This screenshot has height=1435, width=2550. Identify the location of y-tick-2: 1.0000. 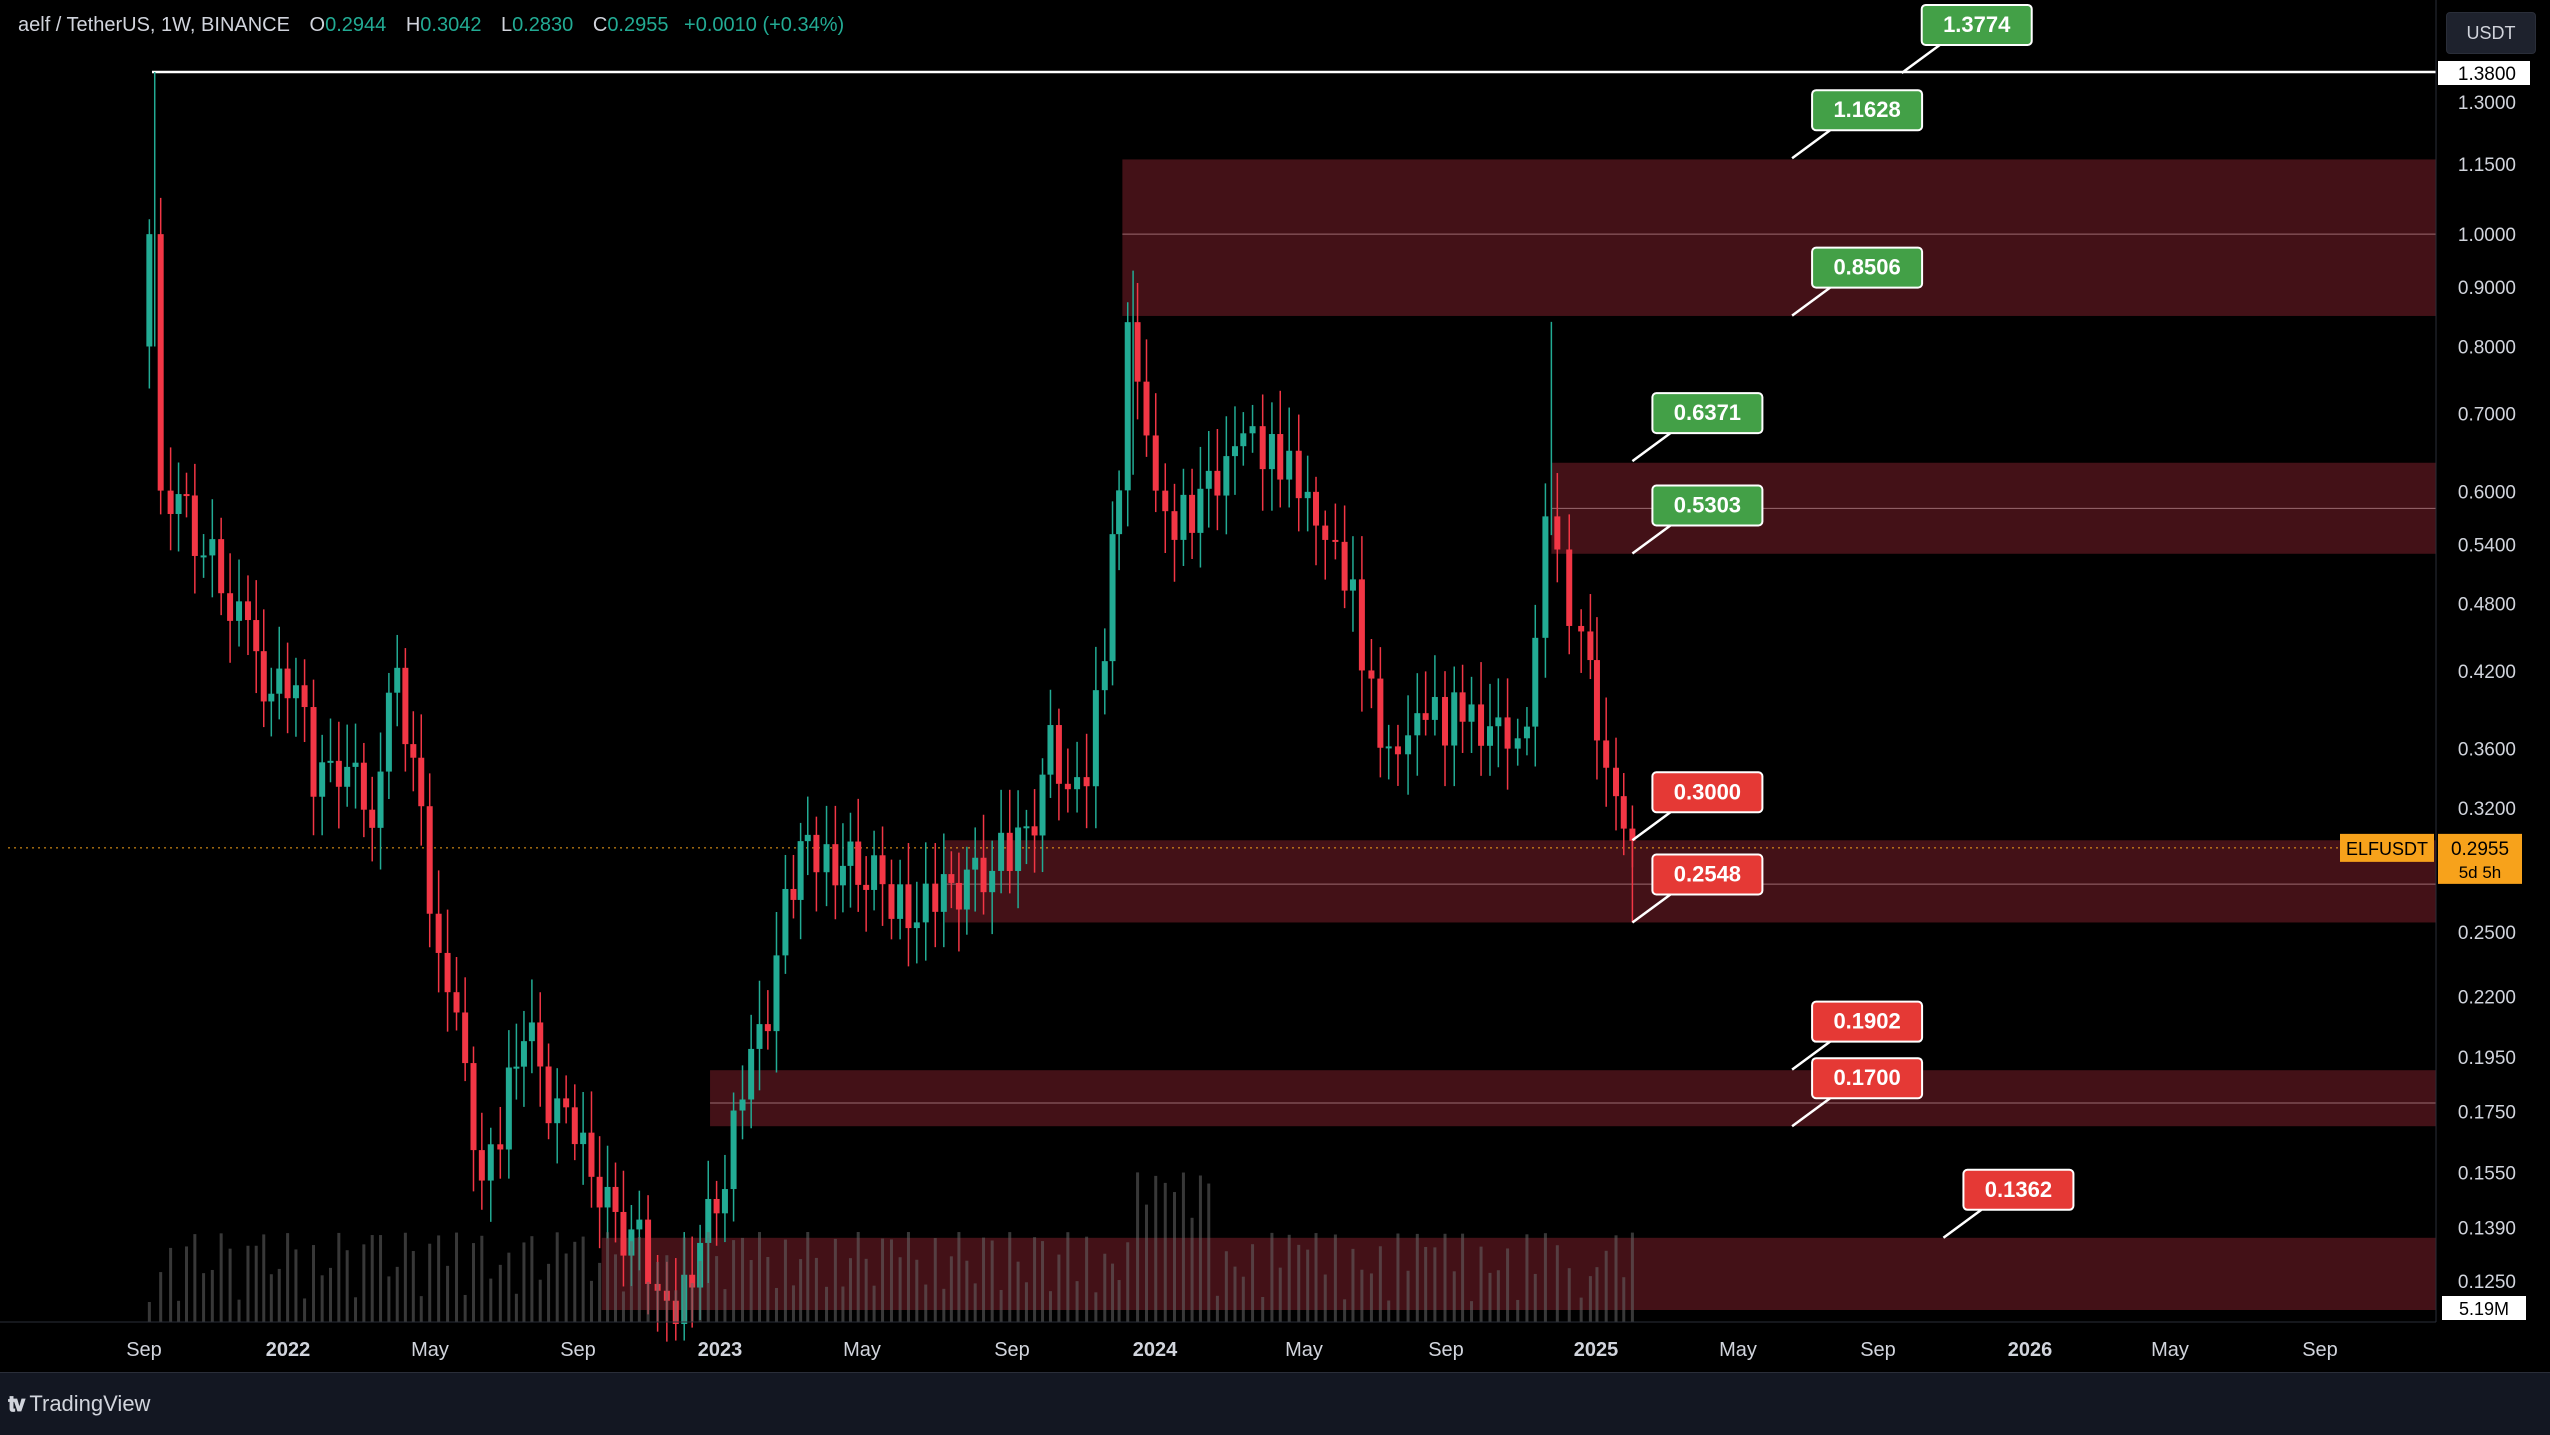
(2487, 235).